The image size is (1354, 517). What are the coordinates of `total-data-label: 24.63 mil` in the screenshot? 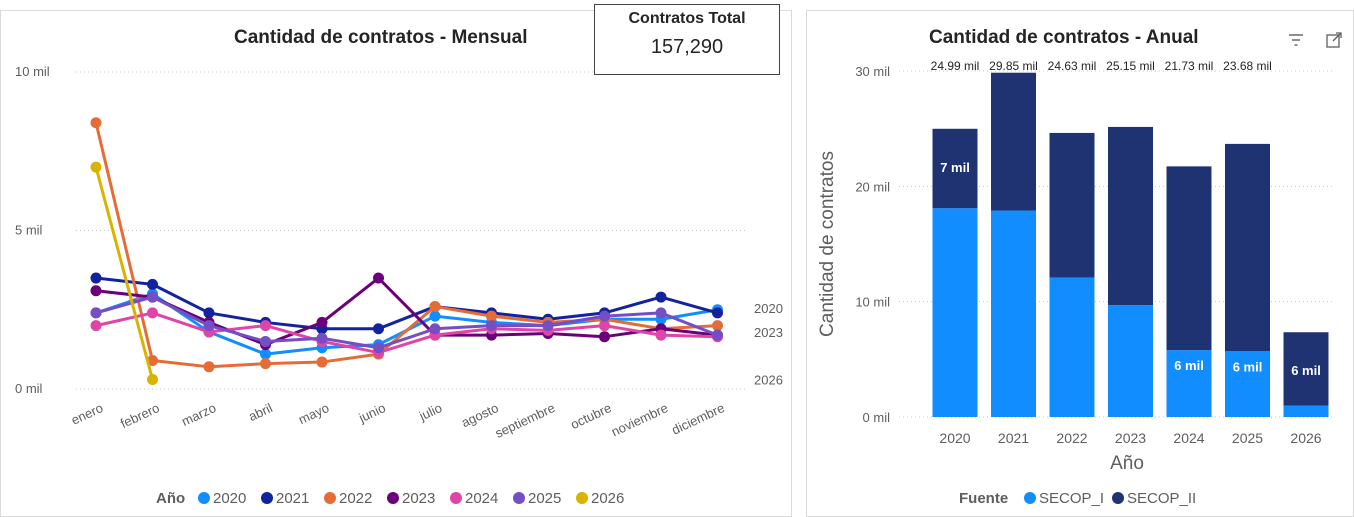 It's located at (1072, 66).